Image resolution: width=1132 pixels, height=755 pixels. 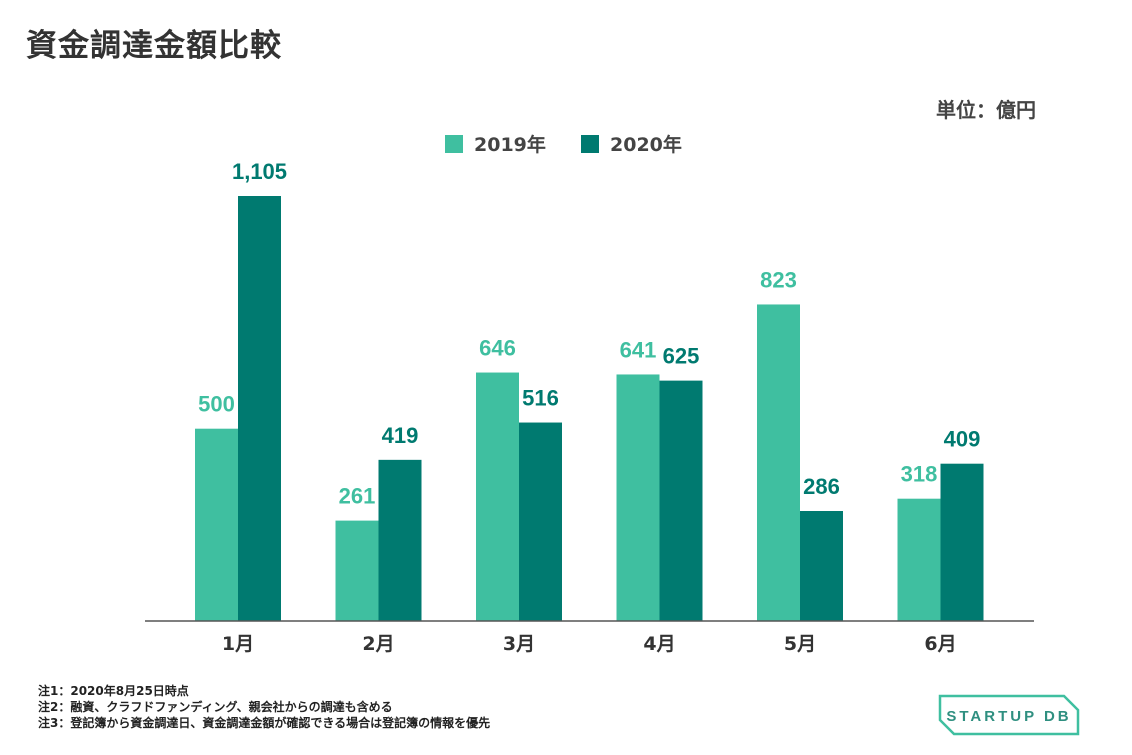 I want to click on value-label-2019-m6: 318, so click(x=919, y=474).